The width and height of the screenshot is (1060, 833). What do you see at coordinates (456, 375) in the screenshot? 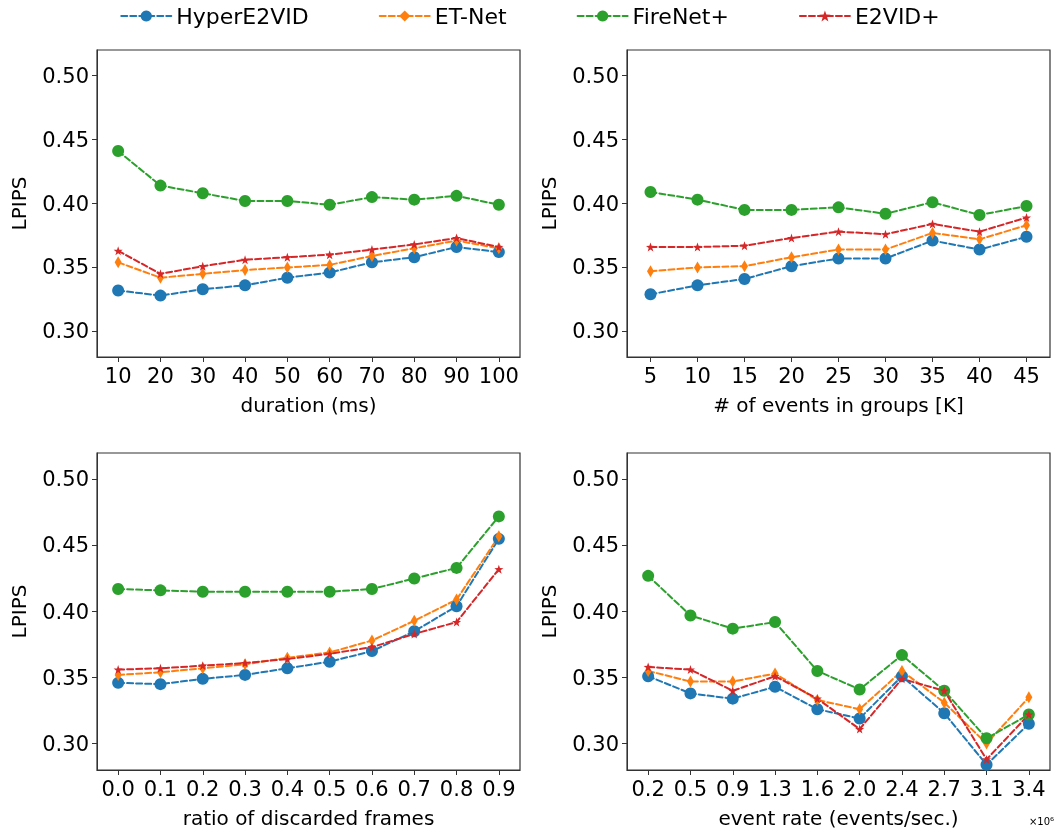
I see `x-tick-label: 90` at bounding box center [456, 375].